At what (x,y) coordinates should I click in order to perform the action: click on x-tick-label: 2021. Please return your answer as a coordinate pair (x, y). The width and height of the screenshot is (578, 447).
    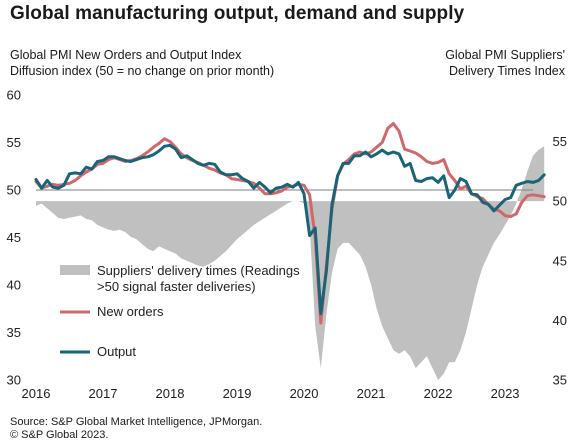
    Looking at the image, I should click on (371, 393).